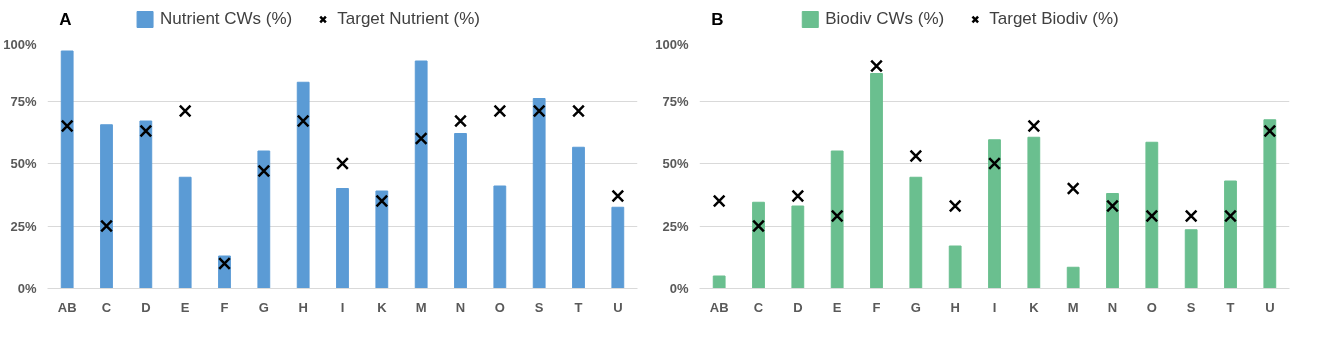  I want to click on legend-label: Biodiv CWs (%), so click(885, 19).